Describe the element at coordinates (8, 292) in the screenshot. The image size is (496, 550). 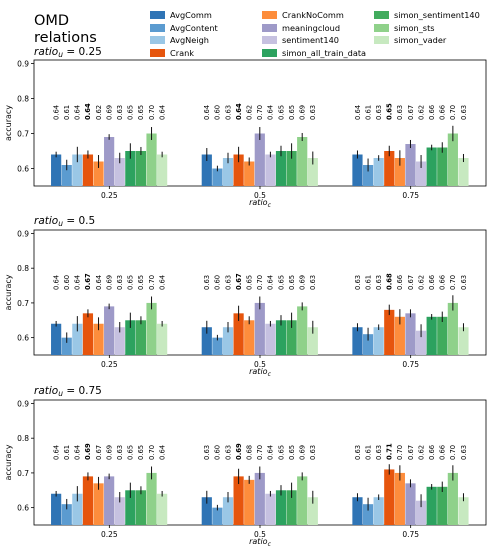
I see `y-axis-label: accuracy` at that location.